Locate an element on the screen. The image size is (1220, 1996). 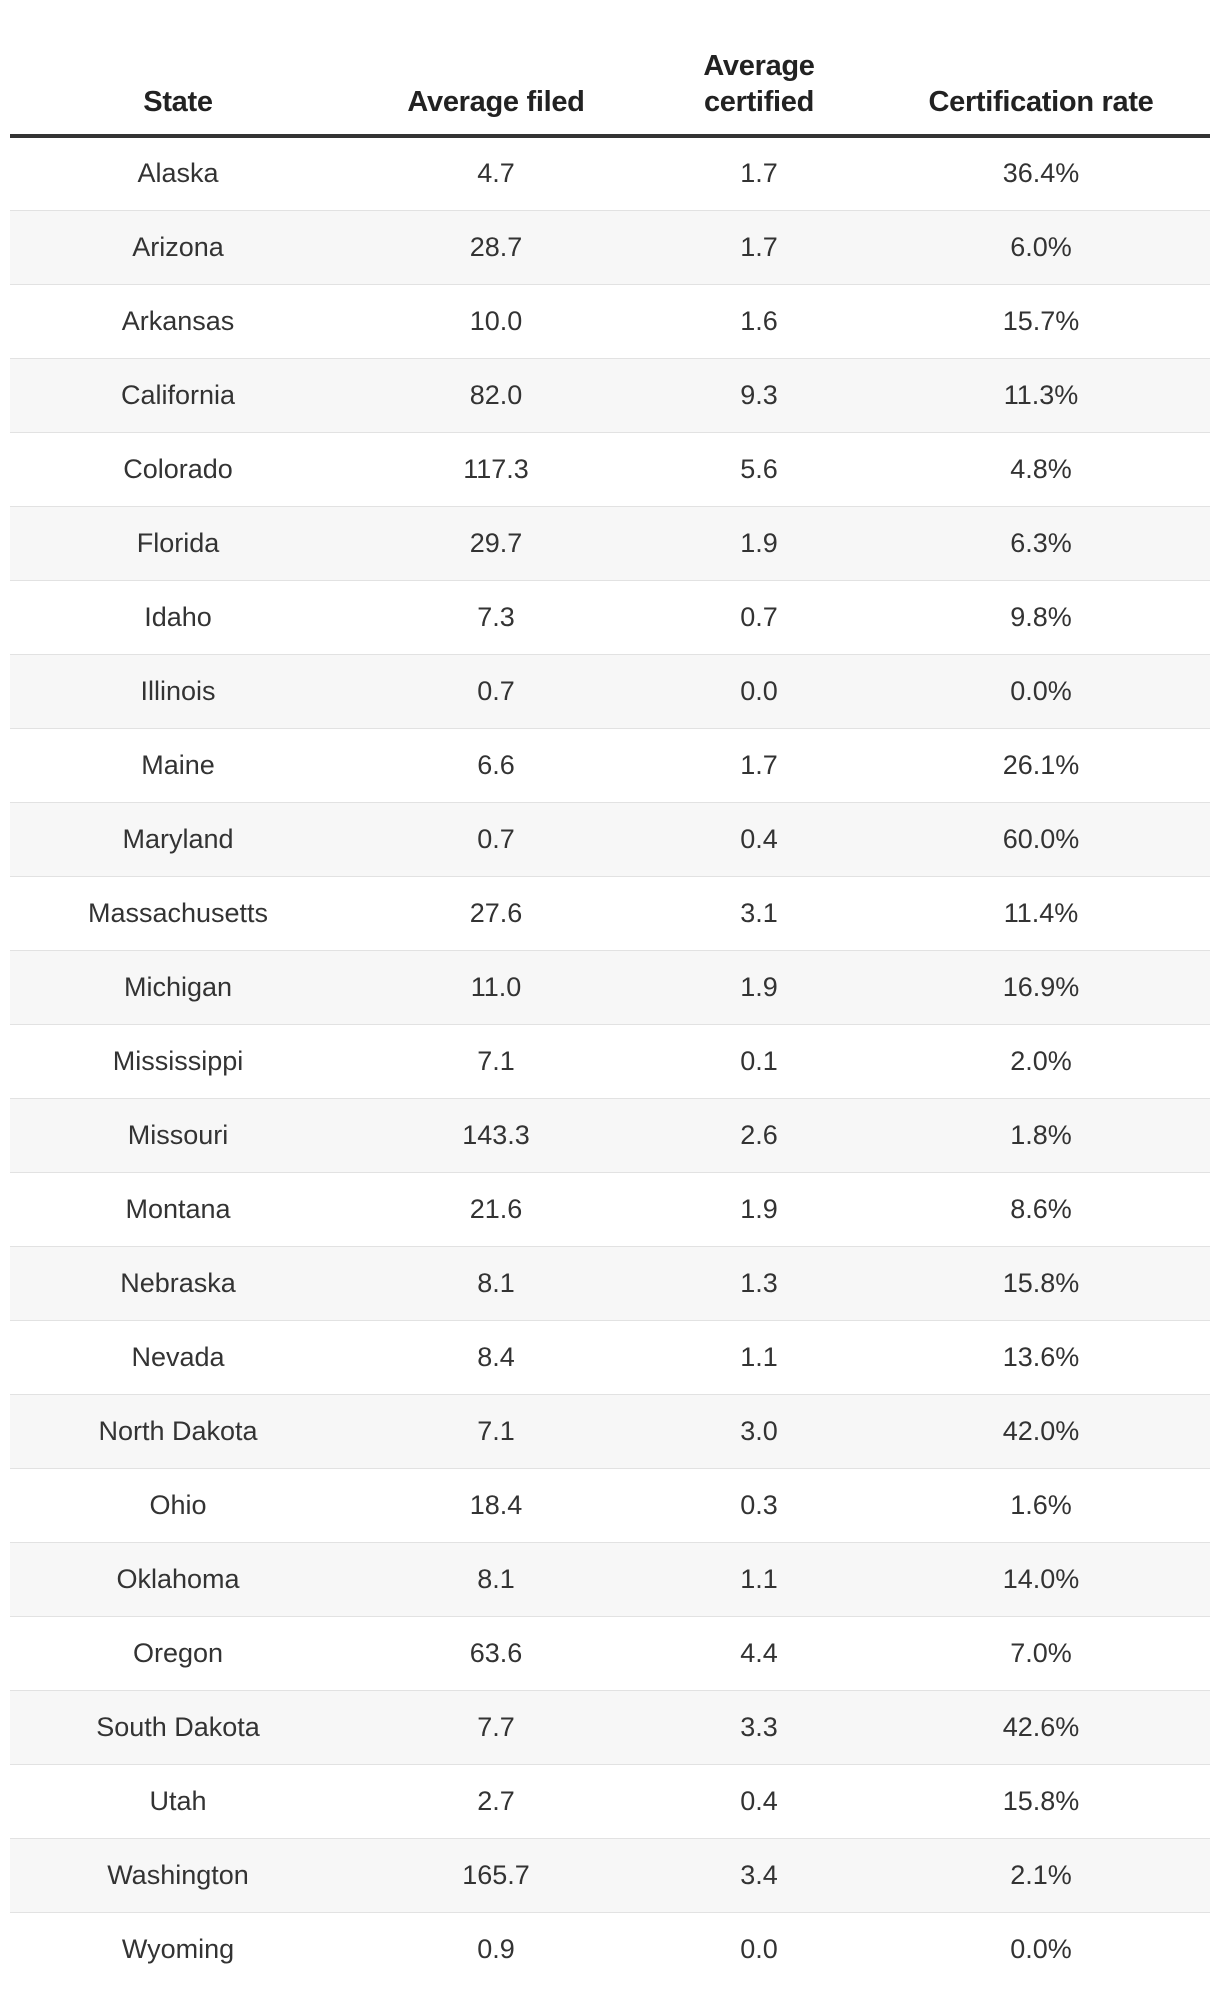
table-row: South Dakota 7.7 3.3 42.6% is located at coordinates (610, 1727).